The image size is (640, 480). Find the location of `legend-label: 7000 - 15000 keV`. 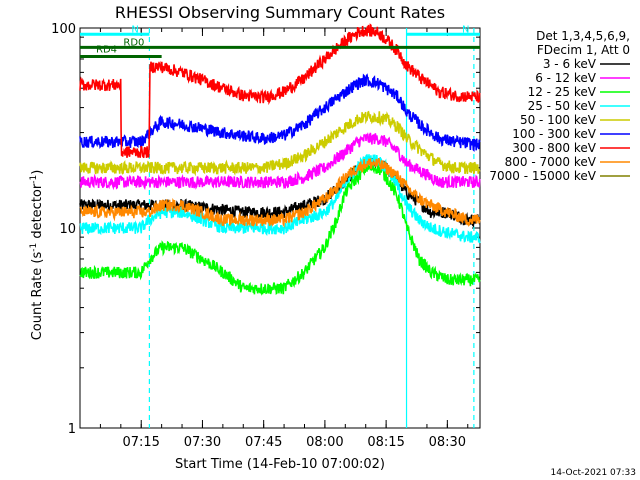

legend-label: 7000 - 15000 keV is located at coordinates (542, 176).